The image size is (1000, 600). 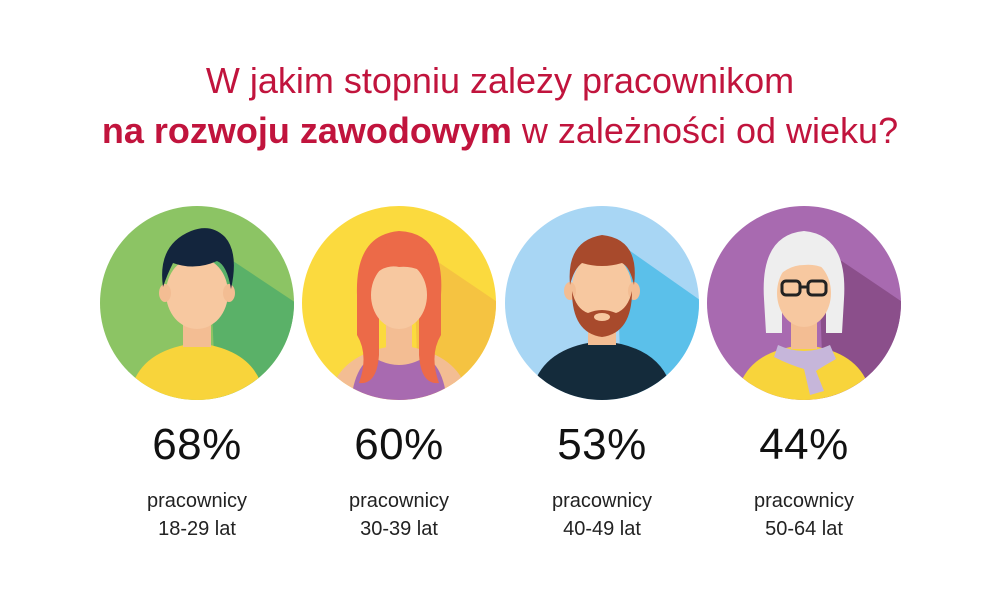 What do you see at coordinates (804, 303) in the screenshot?
I see `older-woman-glasses-avatar-icon` at bounding box center [804, 303].